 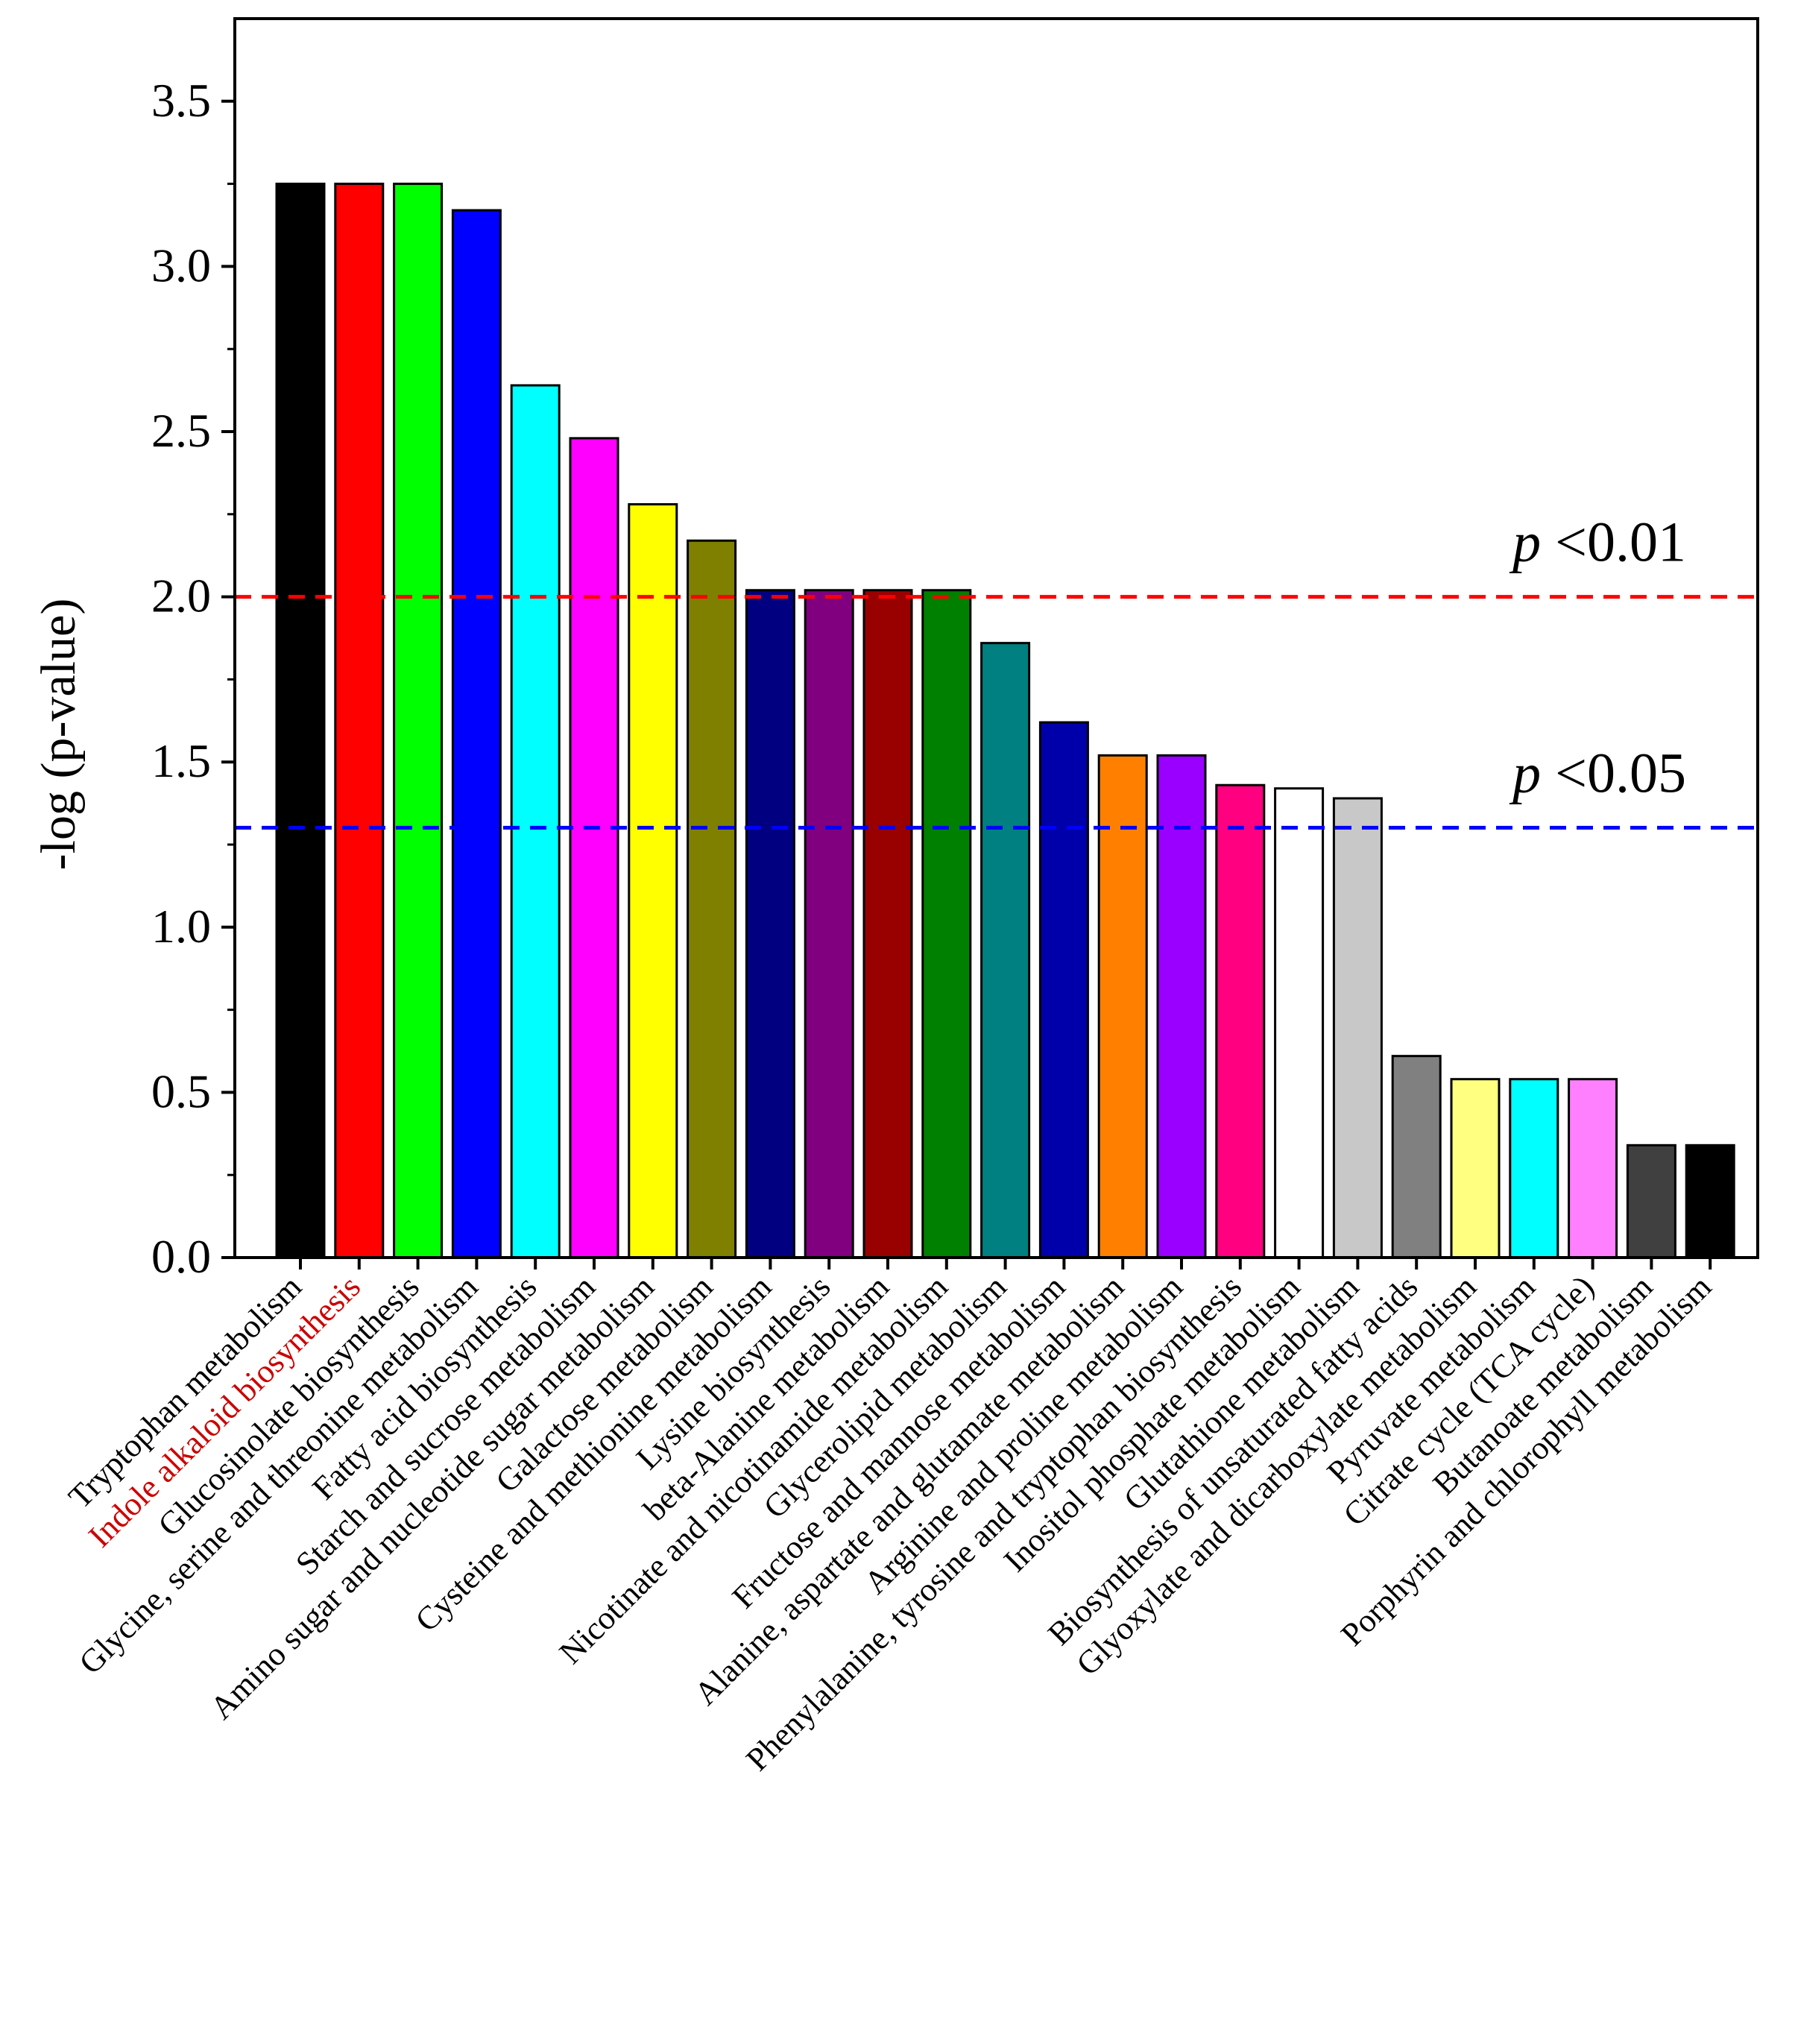 What do you see at coordinates (181, 431) in the screenshot?
I see `y-tick-label: 2.5` at bounding box center [181, 431].